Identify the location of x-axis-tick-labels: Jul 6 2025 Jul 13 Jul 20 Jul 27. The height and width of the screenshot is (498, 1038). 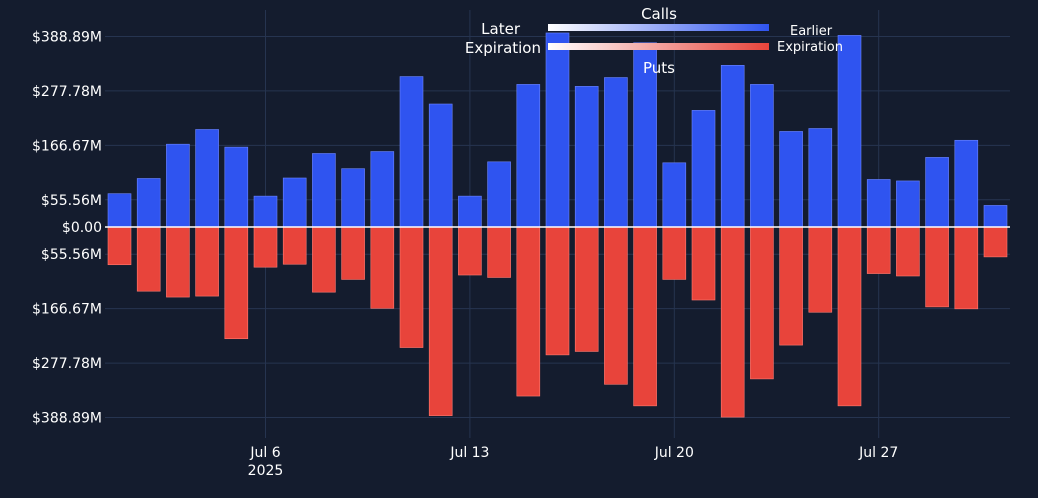
(573, 462).